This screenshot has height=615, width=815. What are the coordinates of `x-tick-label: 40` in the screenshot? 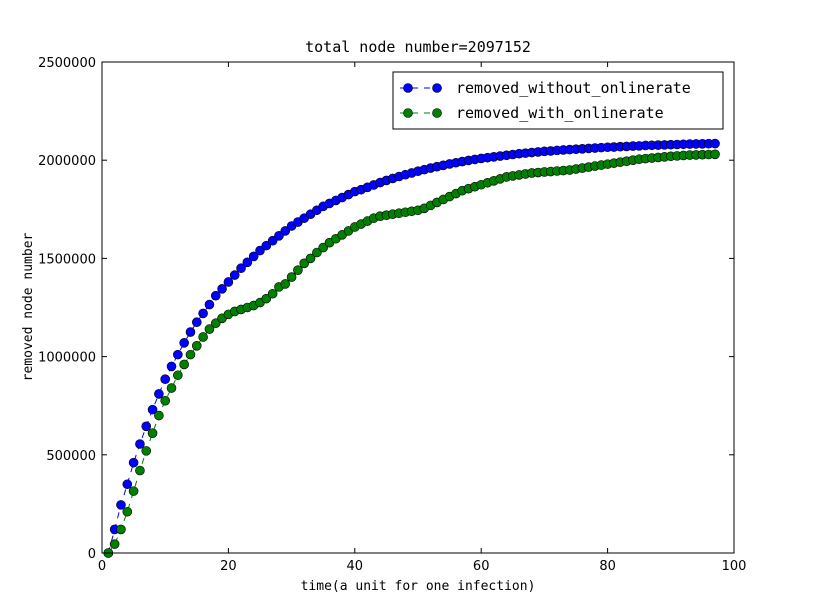 It's located at (355, 566).